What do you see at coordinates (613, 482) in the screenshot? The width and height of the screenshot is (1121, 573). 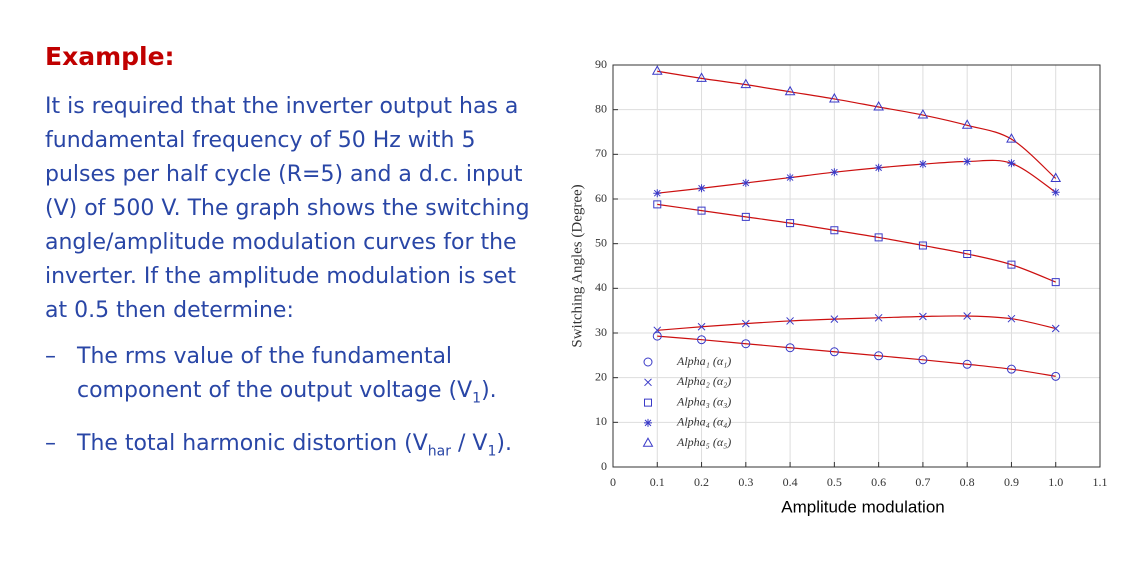 I see `x-tick-label: 0` at bounding box center [613, 482].